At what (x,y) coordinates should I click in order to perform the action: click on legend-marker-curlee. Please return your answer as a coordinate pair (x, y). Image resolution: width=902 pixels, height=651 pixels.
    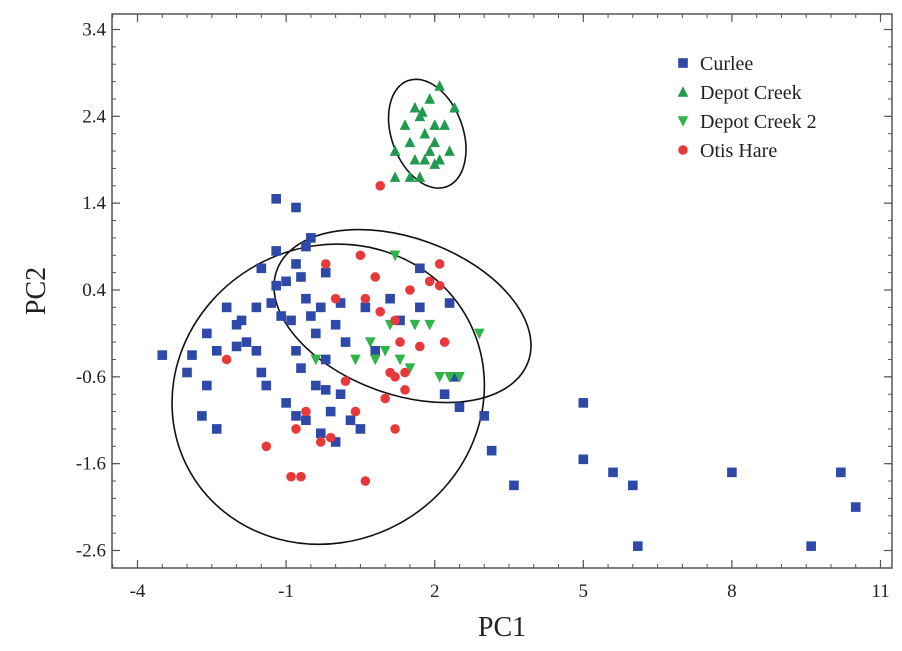
    Looking at the image, I should click on (683, 63).